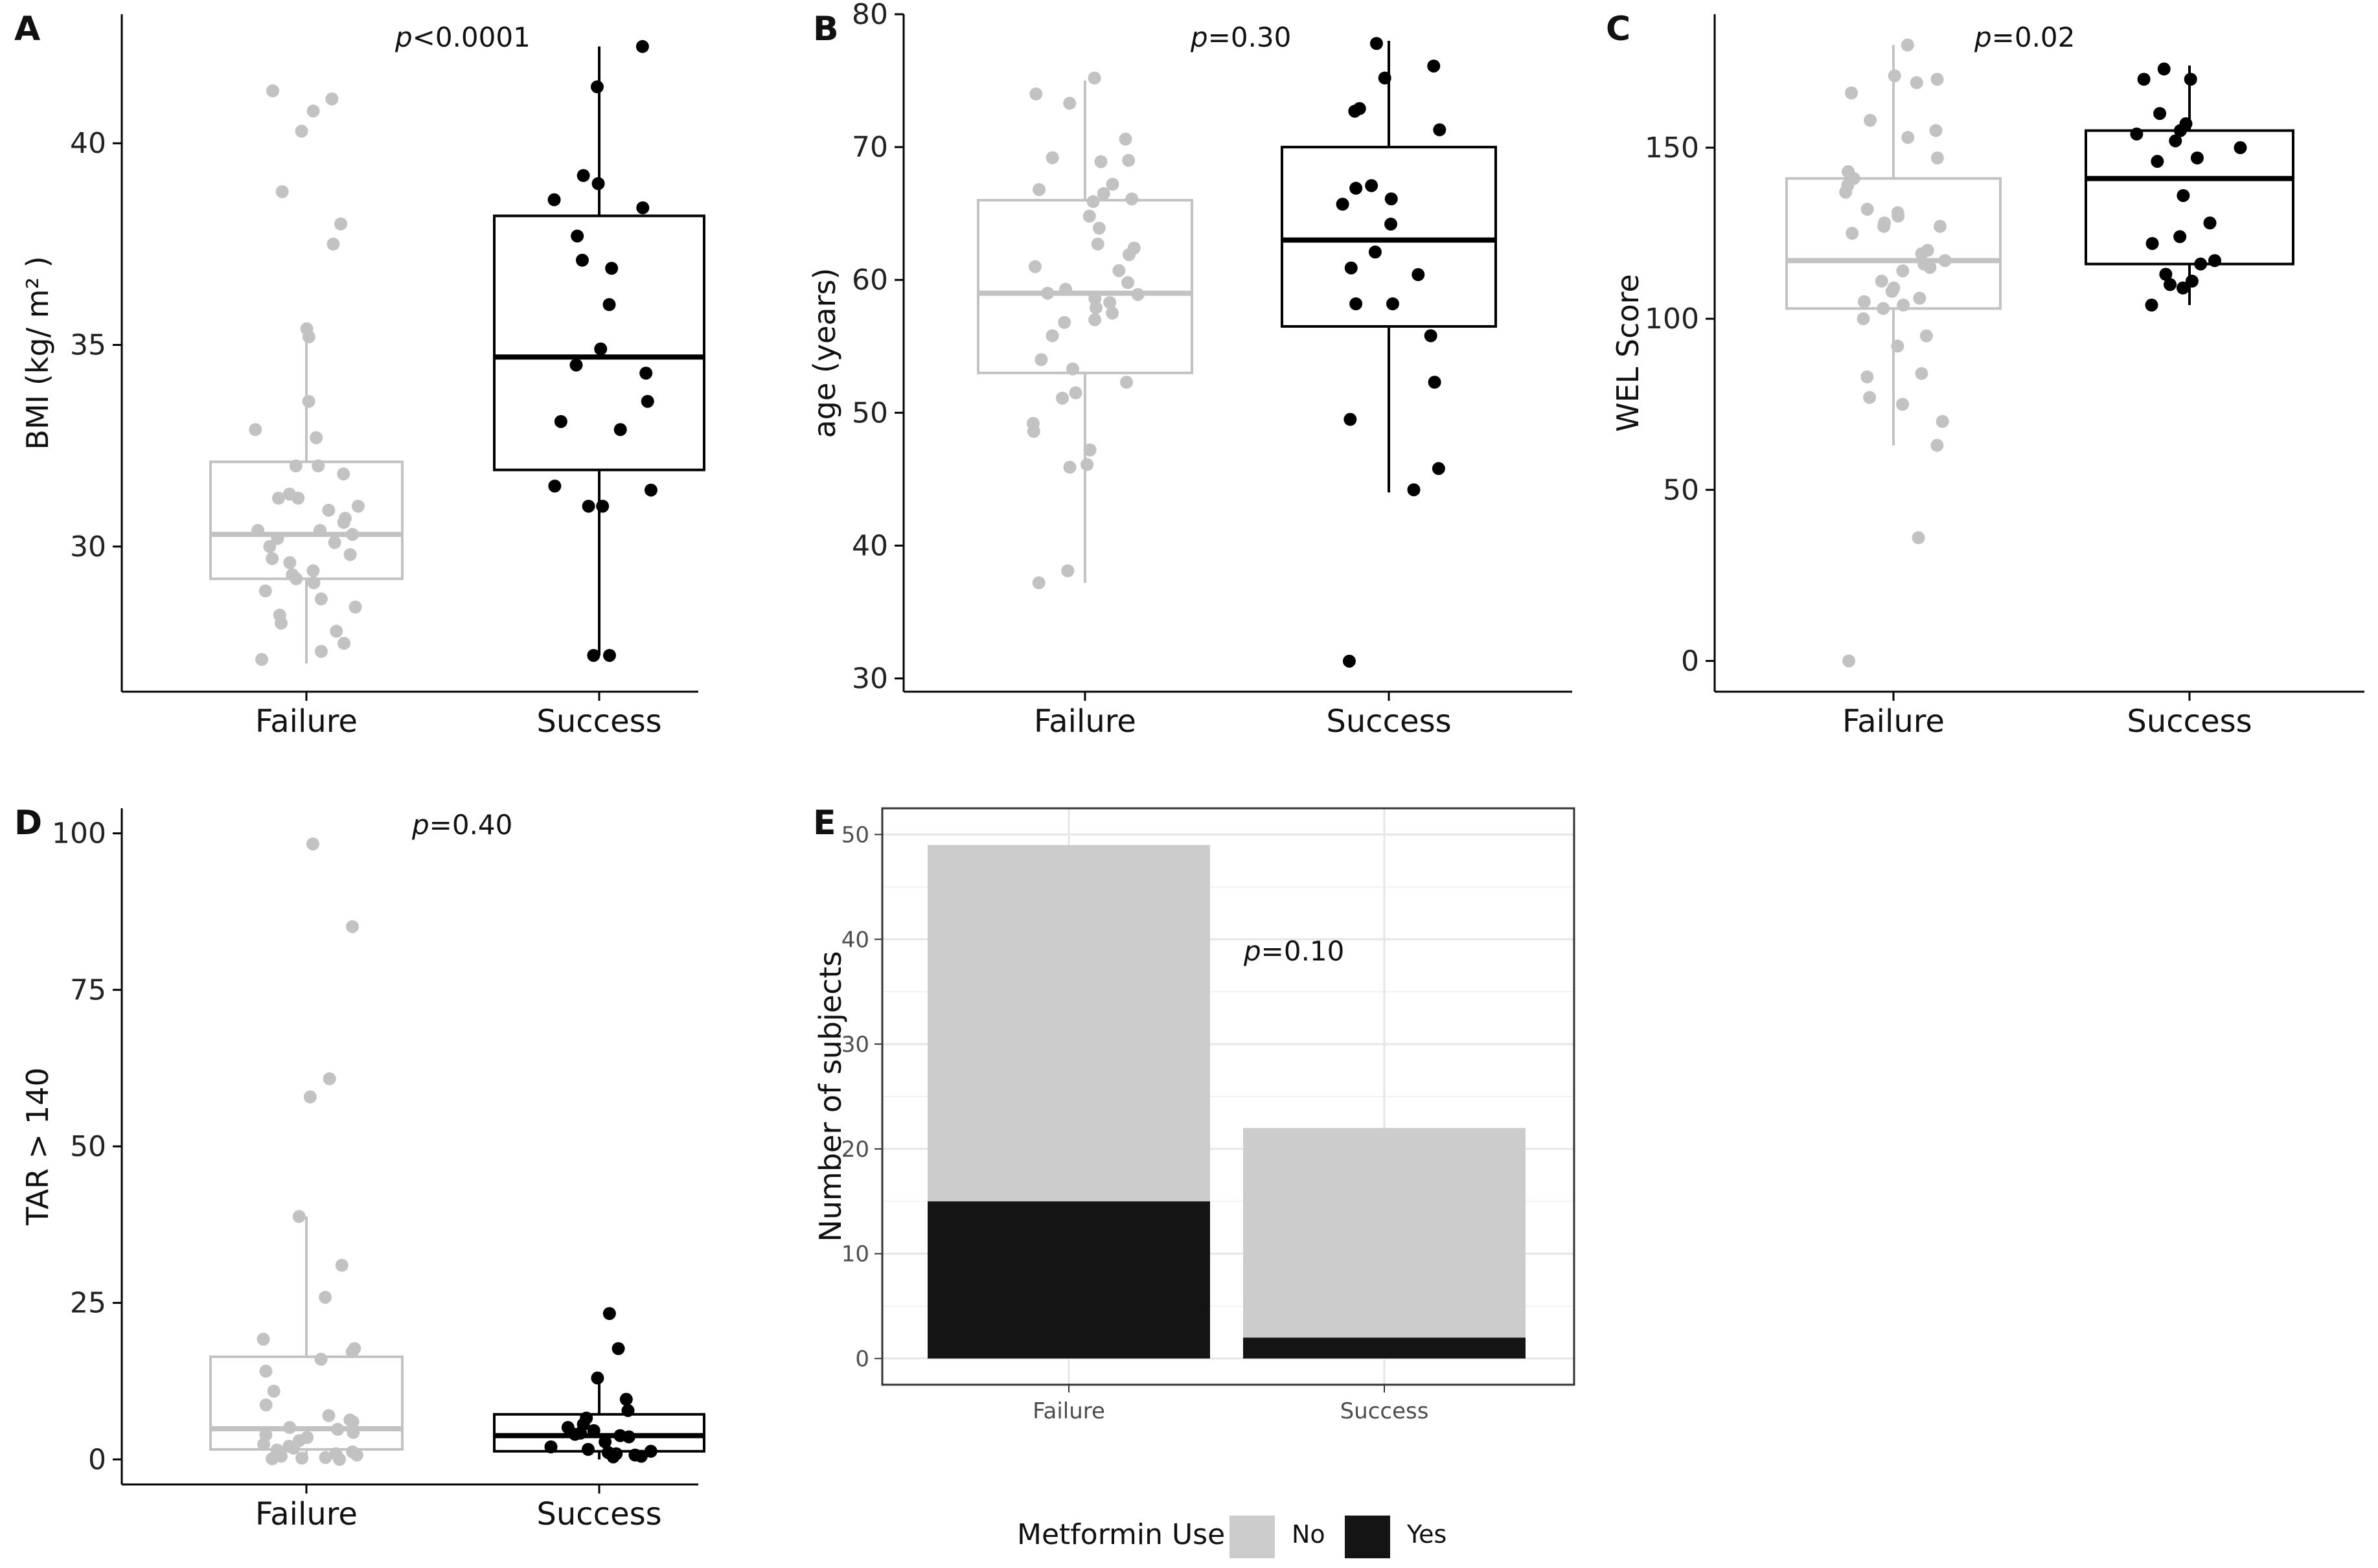 This screenshot has width=2378, height=1568. What do you see at coordinates (824, 353) in the screenshot?
I see `y-axis-title: age (years)` at bounding box center [824, 353].